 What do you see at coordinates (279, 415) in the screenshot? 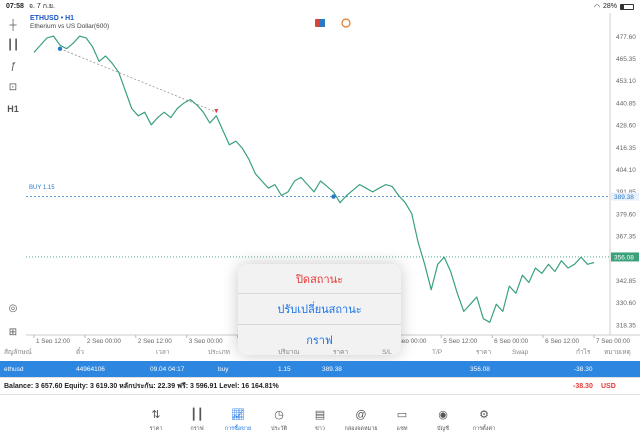
I see `history-icon: ◷` at bounding box center [279, 415].